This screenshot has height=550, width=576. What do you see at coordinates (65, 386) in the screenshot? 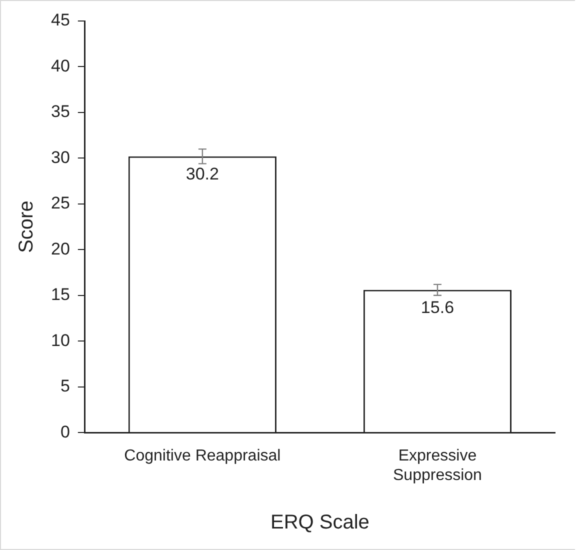
I see `y-tick-label: 5` at bounding box center [65, 386].